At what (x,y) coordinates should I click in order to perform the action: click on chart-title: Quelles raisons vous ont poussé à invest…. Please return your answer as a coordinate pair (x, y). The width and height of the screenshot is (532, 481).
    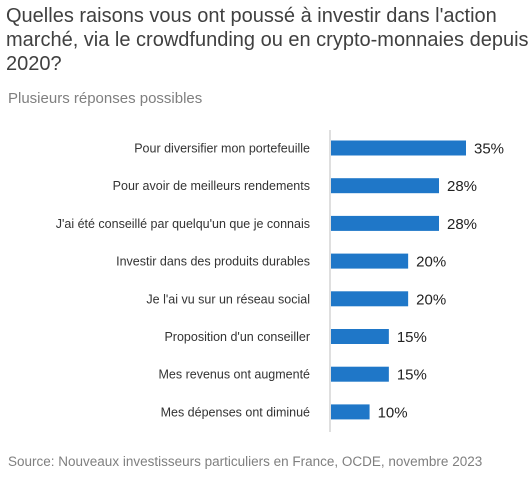
    Looking at the image, I should click on (267, 40).